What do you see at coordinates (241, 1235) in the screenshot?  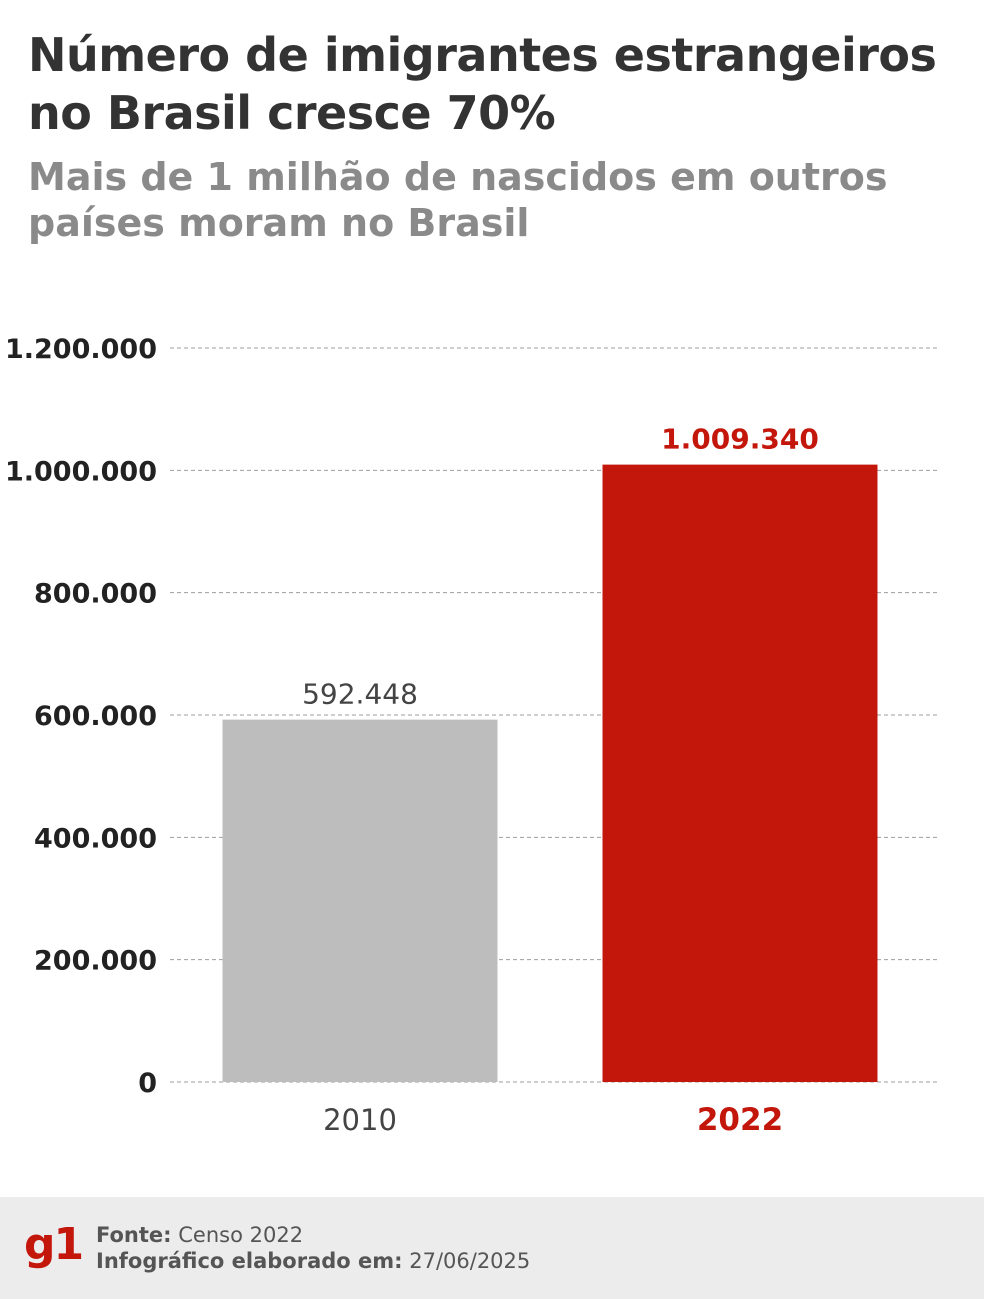 I see `source-value: Censo 2022` at bounding box center [241, 1235].